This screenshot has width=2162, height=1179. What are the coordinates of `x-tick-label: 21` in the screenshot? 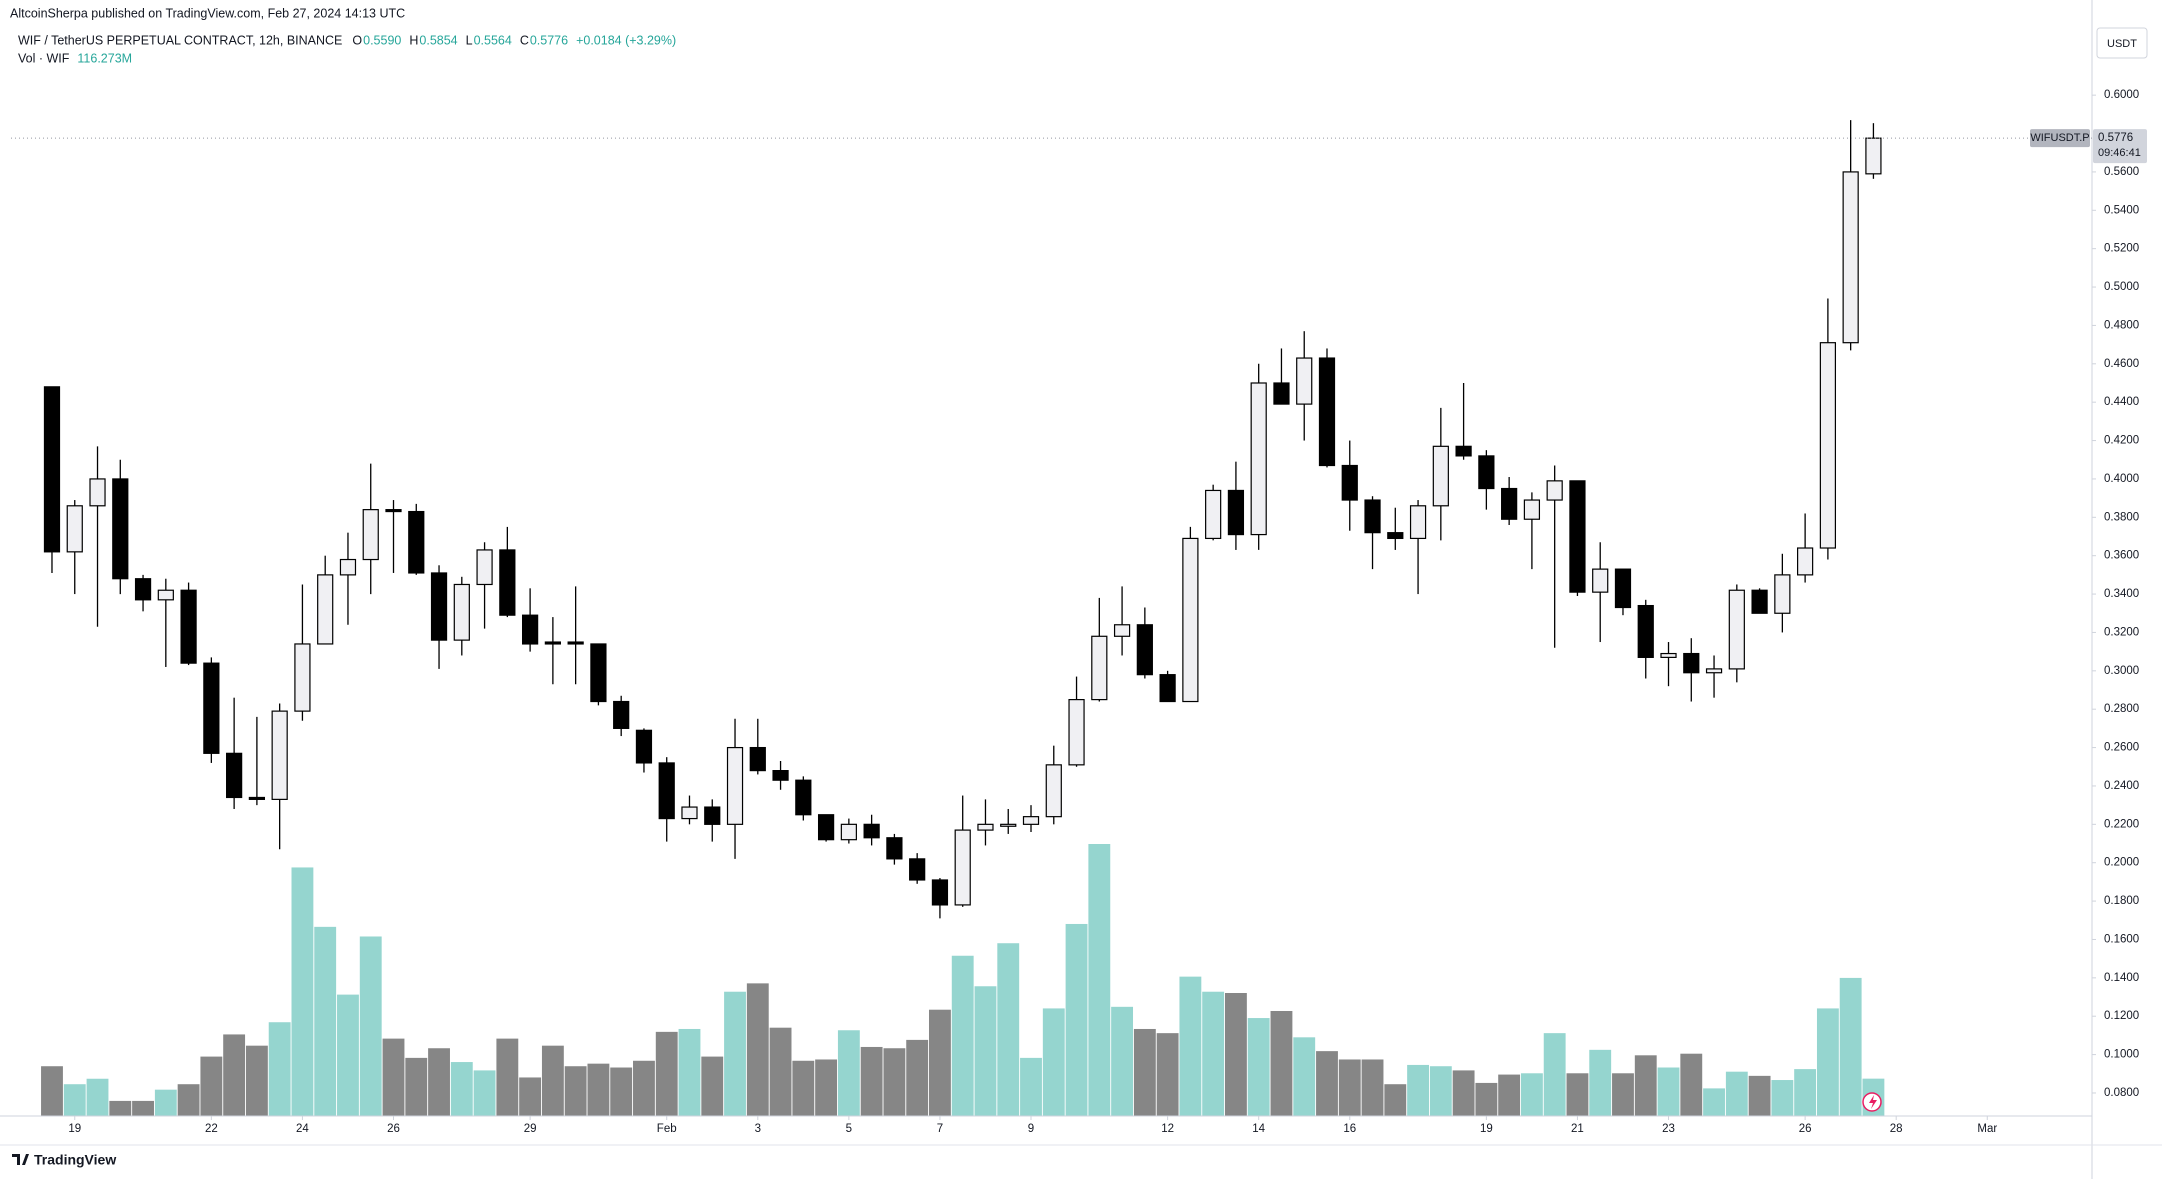 It's located at (1577, 1129).